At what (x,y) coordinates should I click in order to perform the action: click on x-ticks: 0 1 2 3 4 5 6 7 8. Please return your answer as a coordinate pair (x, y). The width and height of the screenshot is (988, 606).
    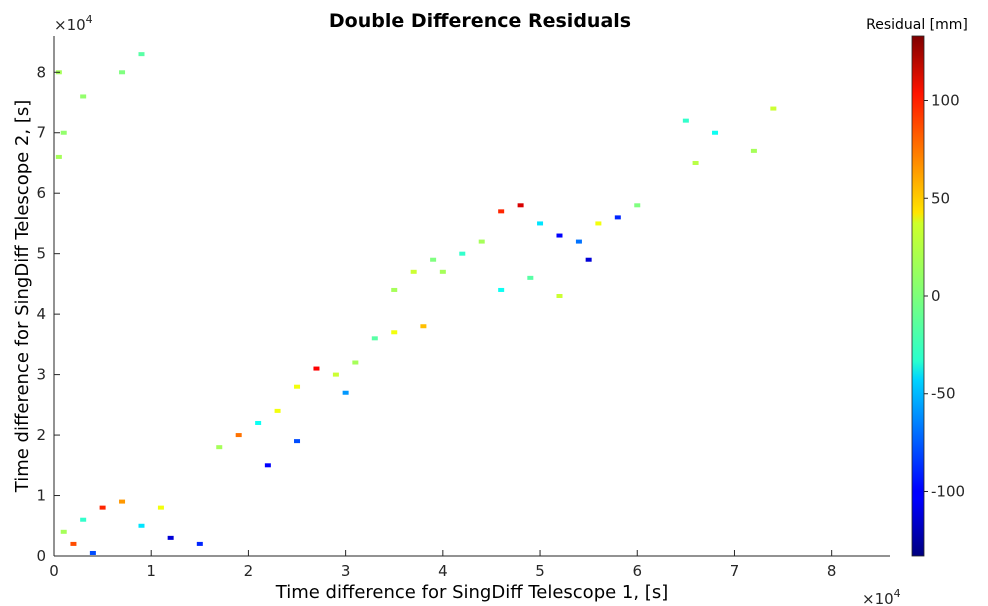
    Looking at the image, I should click on (442, 565).